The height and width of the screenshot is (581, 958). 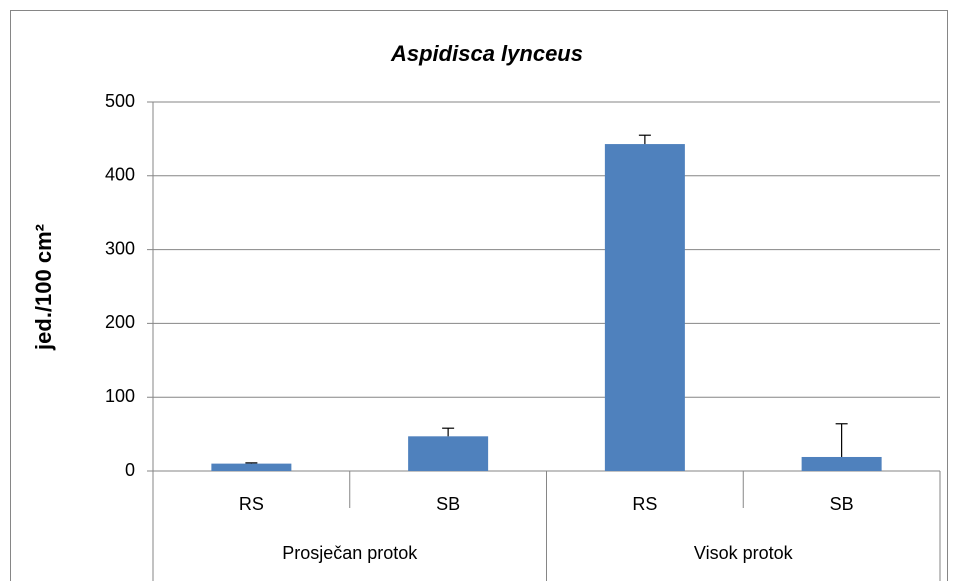 I want to click on group-label: Visok protok, so click(x=744, y=553).